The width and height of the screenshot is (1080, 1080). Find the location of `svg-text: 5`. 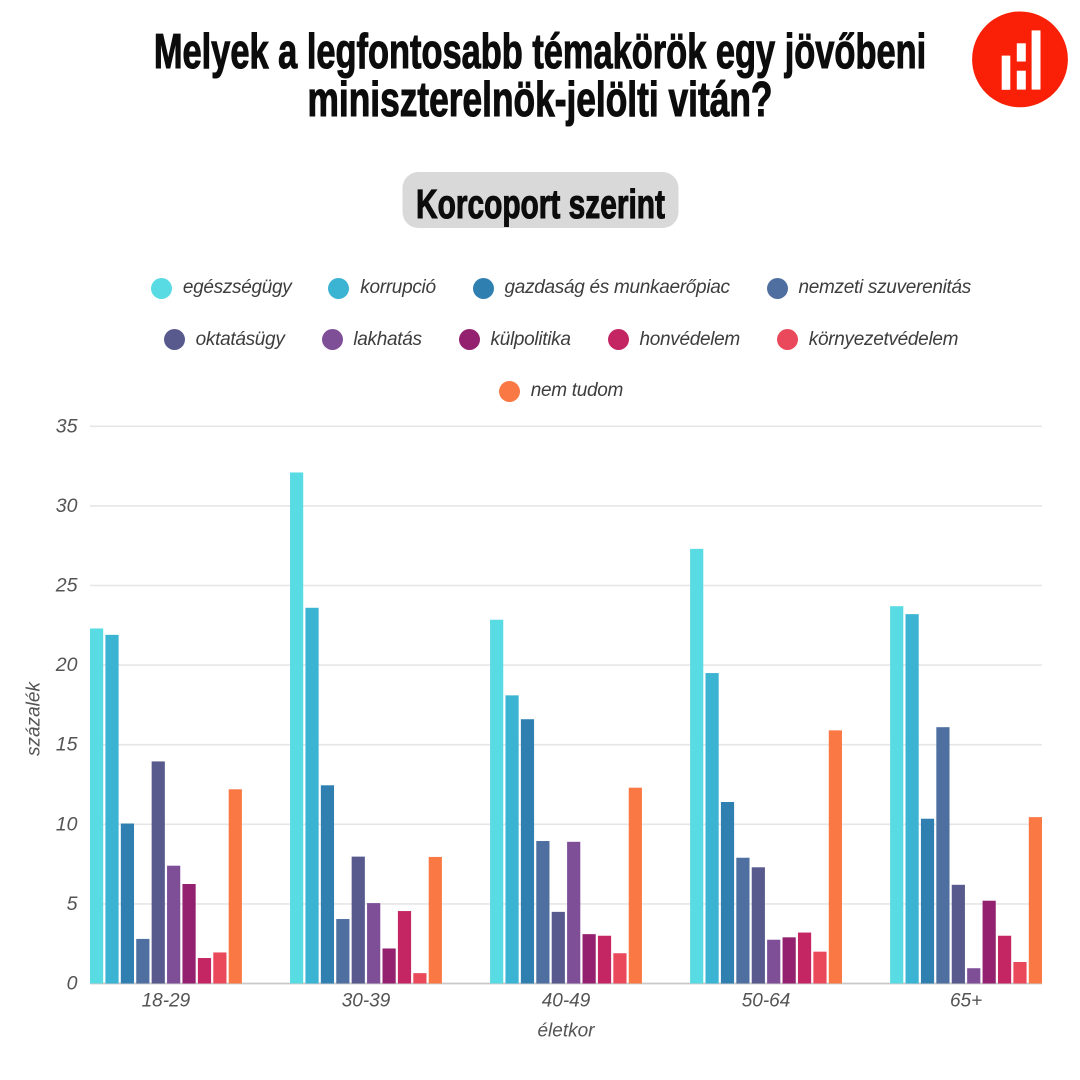

svg-text: 5 is located at coordinates (72, 904).